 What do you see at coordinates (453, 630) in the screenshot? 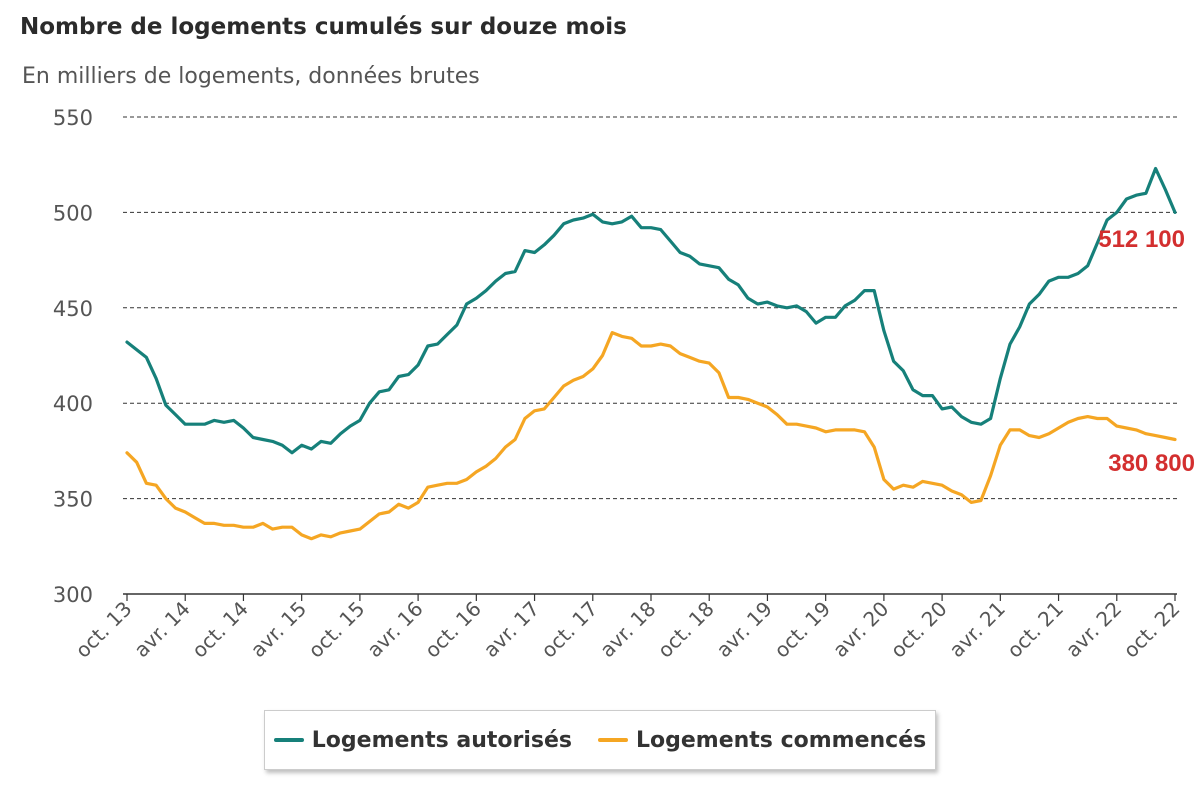
I see `x-tick-label: oct. 16` at bounding box center [453, 630].